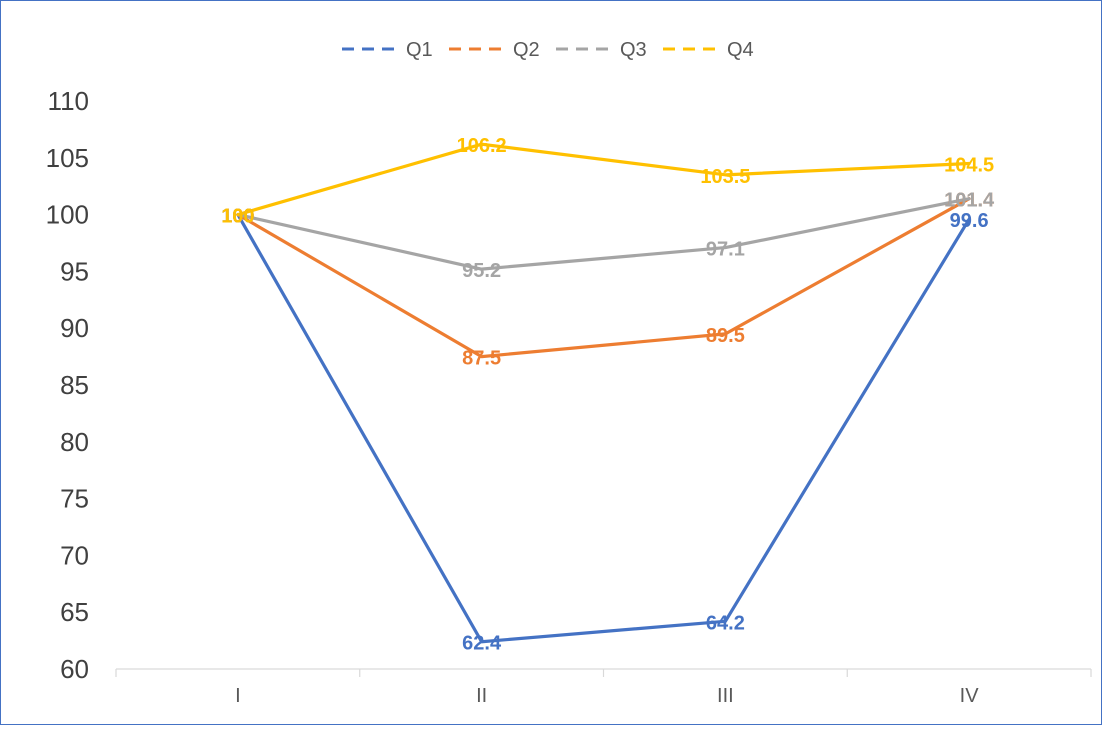 The height and width of the screenshot is (729, 1102). Describe the element at coordinates (633, 50) in the screenshot. I see `legend-label: Q3` at that location.